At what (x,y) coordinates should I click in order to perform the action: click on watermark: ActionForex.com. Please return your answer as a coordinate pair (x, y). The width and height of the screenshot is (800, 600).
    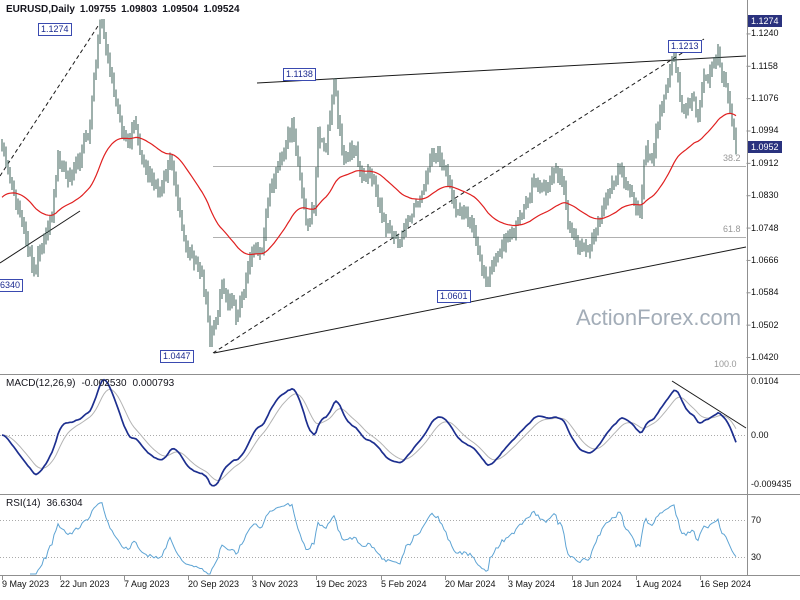
    Looking at the image, I should click on (659, 317).